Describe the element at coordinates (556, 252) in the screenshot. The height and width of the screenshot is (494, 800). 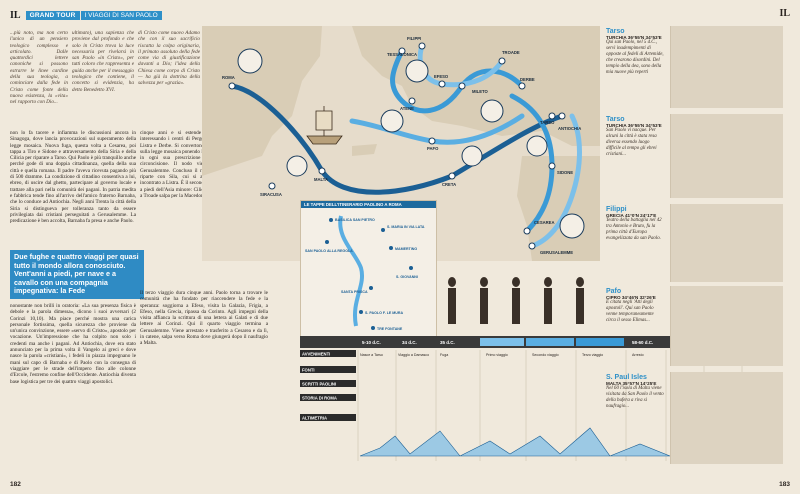
I see `svg-text: GERUSALEMME` at that location.